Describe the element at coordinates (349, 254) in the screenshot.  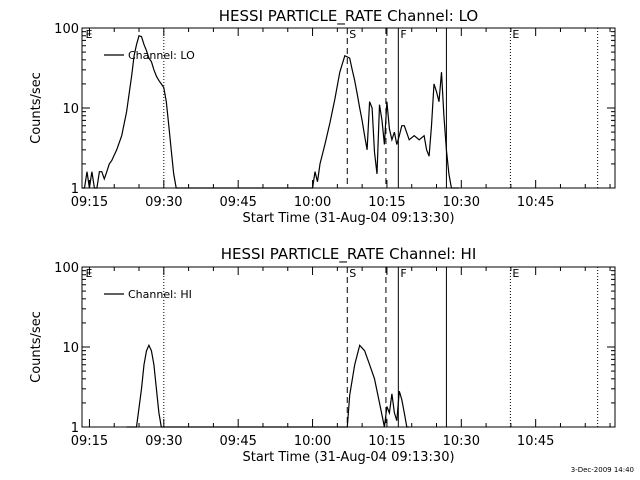
I see `chart-title-hi: HESSI PARTICLE_RATE Channel: HI` at that location.